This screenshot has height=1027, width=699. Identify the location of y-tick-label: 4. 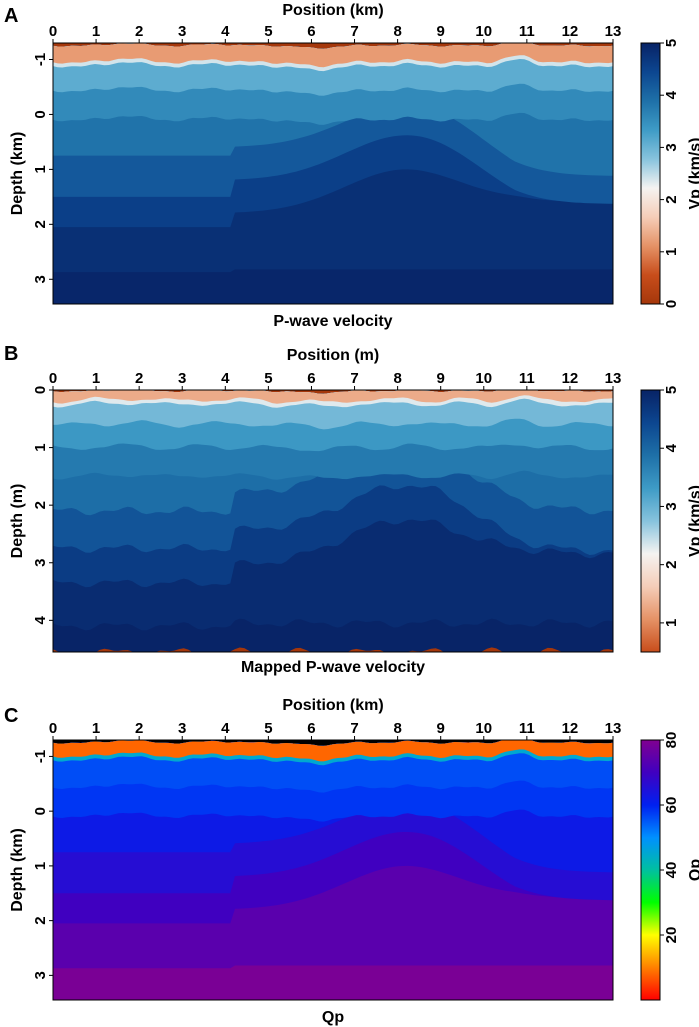
(40, 620).